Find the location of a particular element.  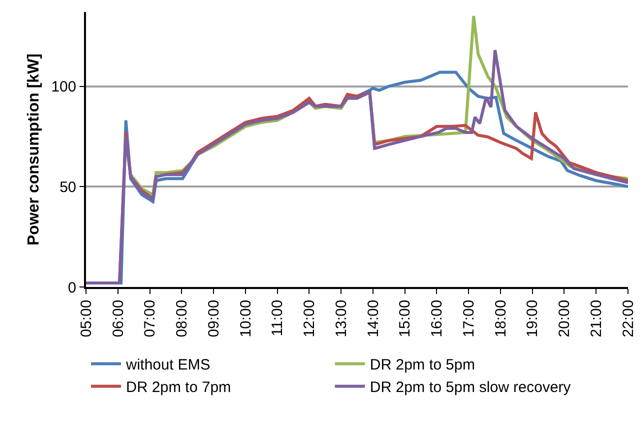

x-tick-label: 22:00 is located at coordinates (628, 319).